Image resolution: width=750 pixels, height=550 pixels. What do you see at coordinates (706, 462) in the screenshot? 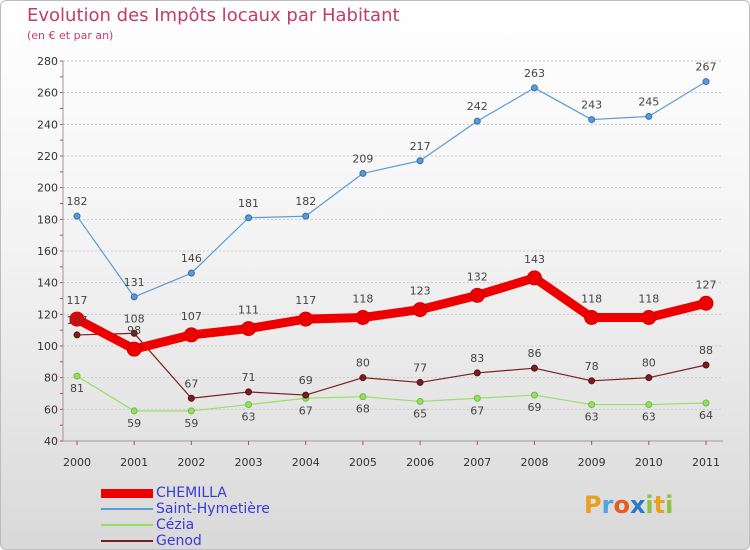
I see `x-tick-label: 2011` at bounding box center [706, 462].